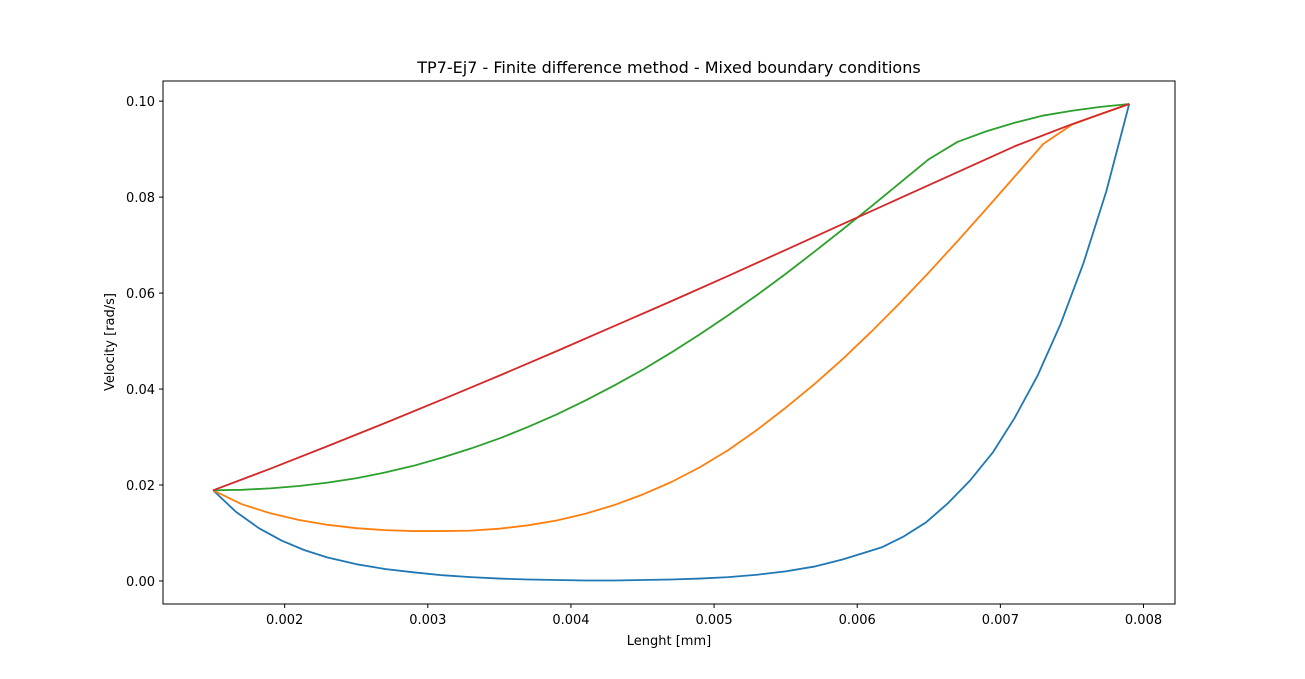 This screenshot has width=1305, height=679. Describe the element at coordinates (140, 102) in the screenshot. I see `y-tick-label: 0.10` at that location.